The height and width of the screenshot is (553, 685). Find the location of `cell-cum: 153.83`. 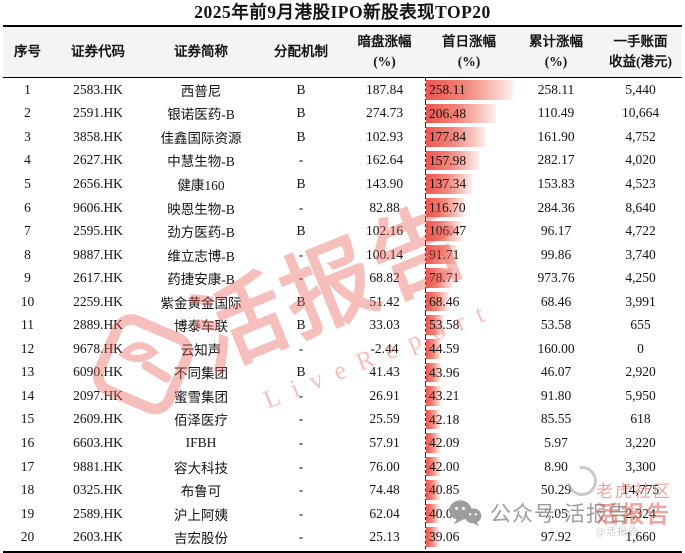

cell-cum: 153.83 is located at coordinates (556, 183).